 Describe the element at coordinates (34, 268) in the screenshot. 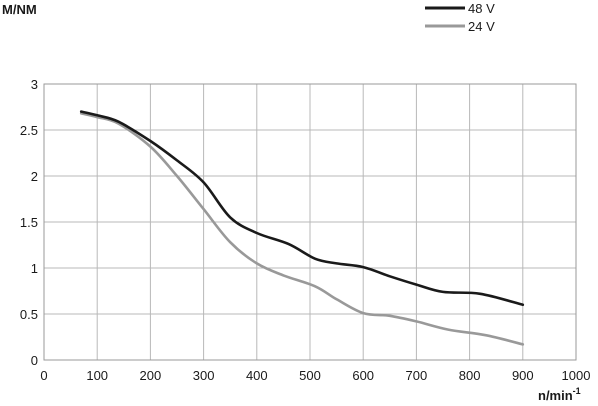

I see `y-tick-label: 1` at that location.